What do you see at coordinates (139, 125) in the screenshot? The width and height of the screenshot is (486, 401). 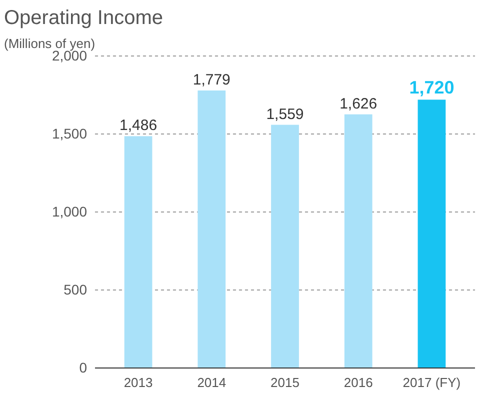 I see `data-label: 1,486` at bounding box center [139, 125].